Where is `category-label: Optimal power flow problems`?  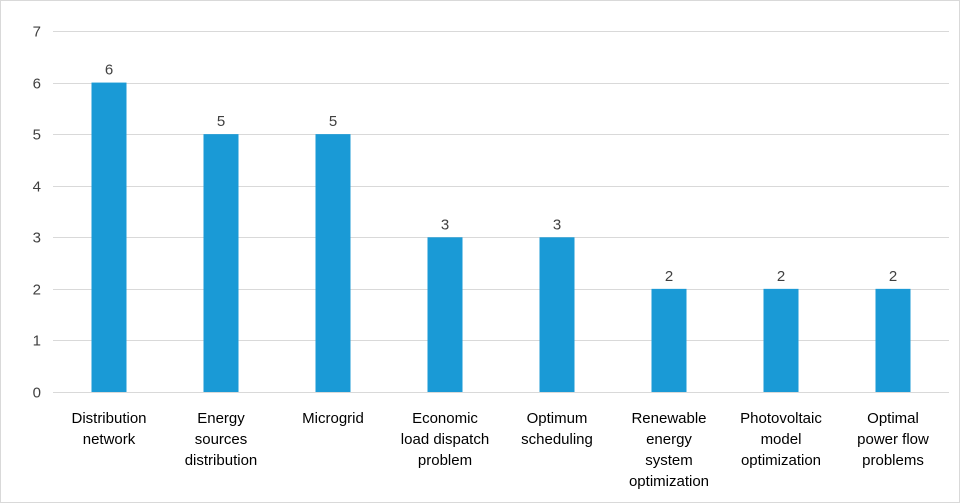 category-label: Optimal power flow problems is located at coordinates (893, 439).